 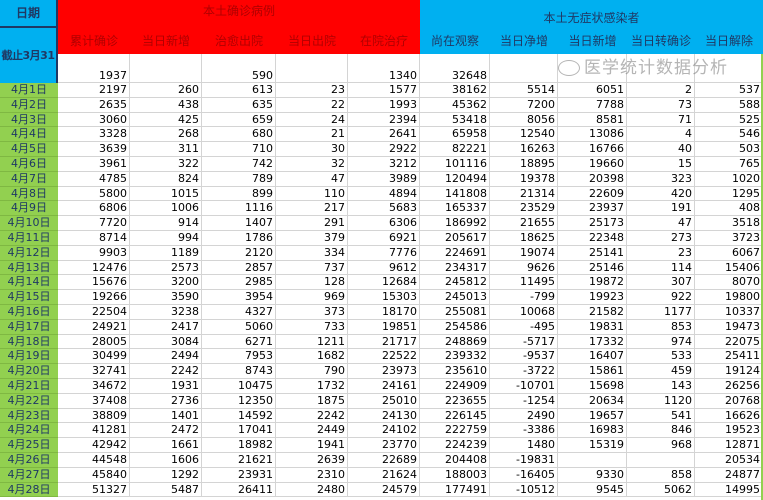 I want to click on table-cell: 9330, so click(x=592, y=475).